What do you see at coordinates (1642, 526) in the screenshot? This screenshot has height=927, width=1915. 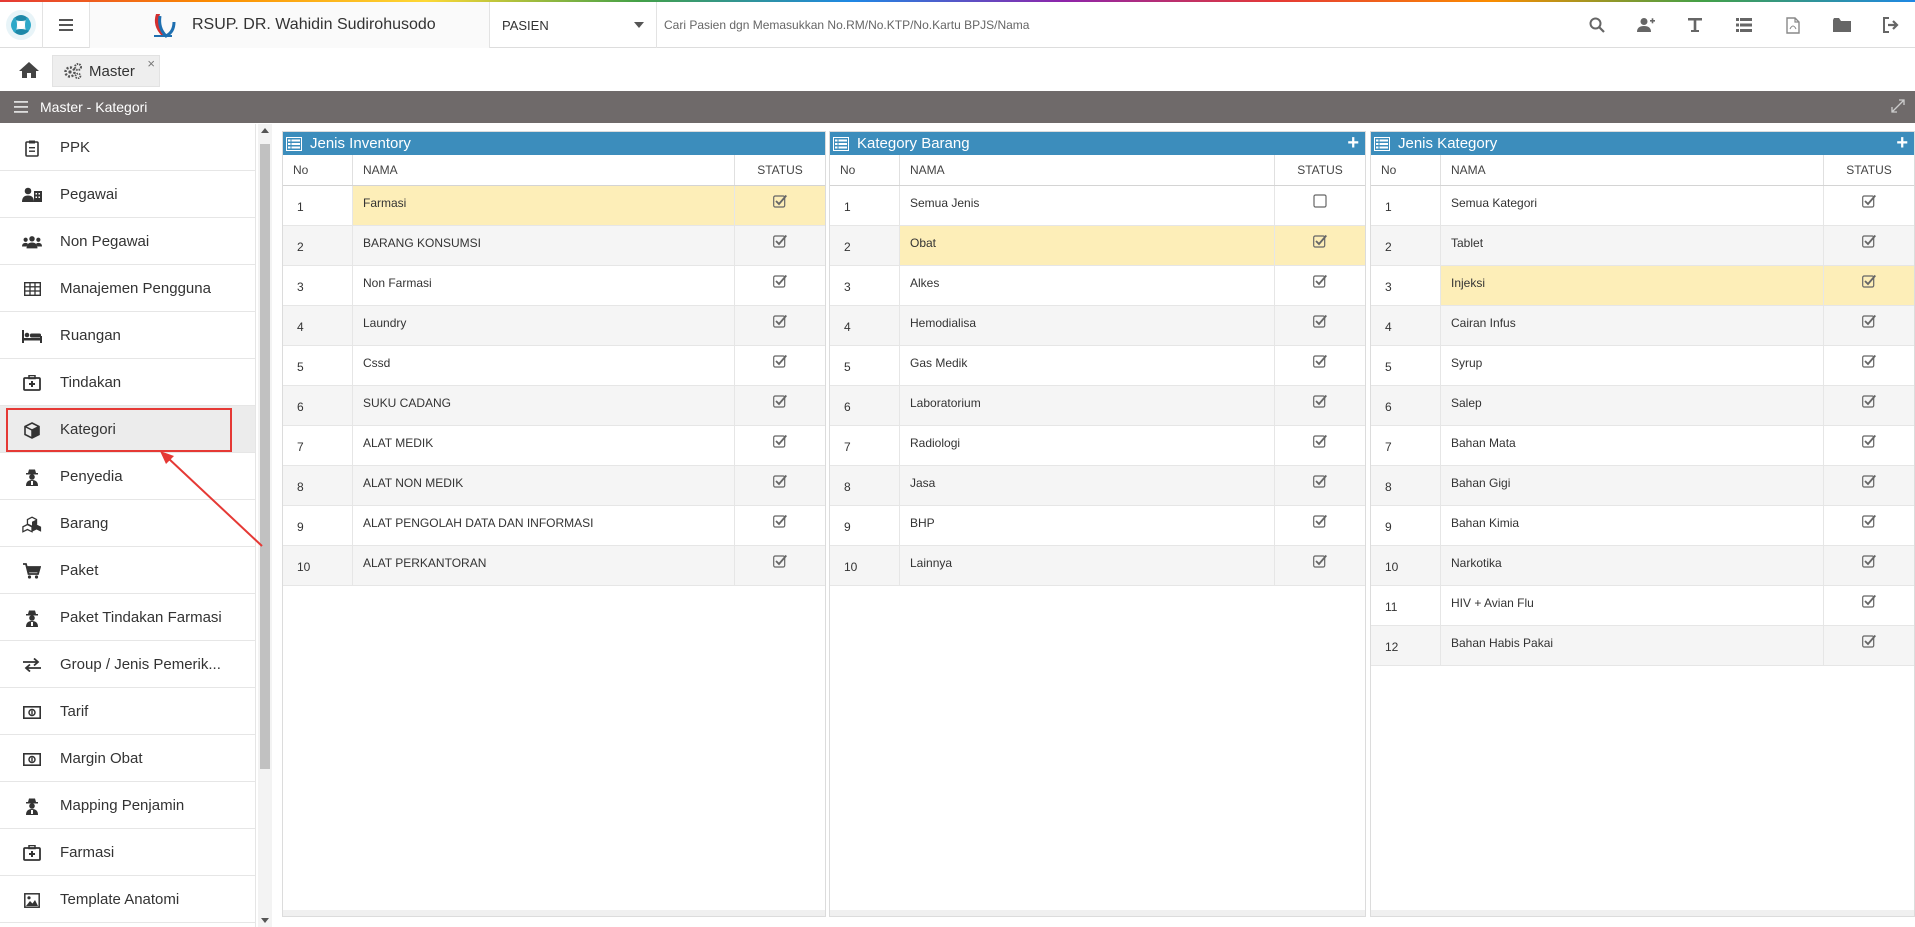 I see `table-row: 9 Bahan Kimia` at bounding box center [1642, 526].